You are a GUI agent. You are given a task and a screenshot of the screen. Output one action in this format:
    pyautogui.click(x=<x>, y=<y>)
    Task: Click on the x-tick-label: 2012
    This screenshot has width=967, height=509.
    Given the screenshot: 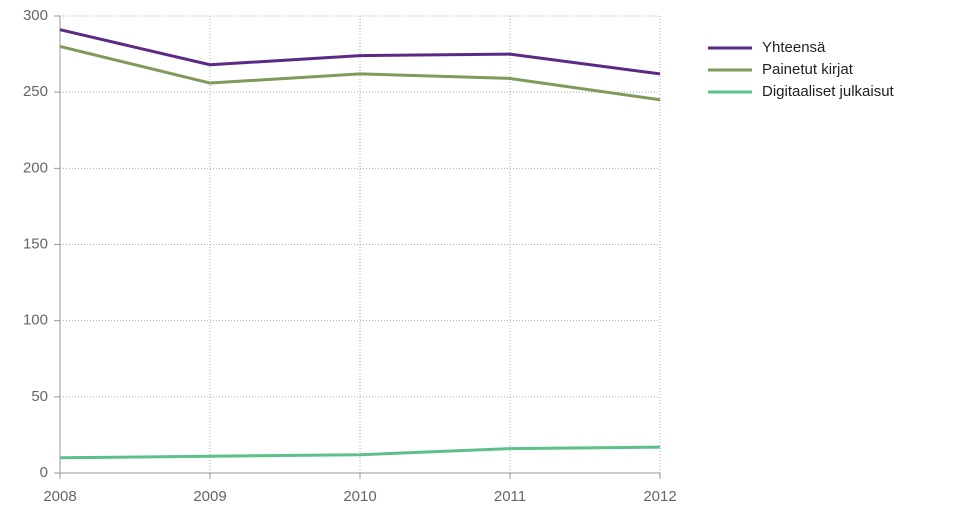 What is the action you would take?
    pyautogui.click(x=659, y=496)
    